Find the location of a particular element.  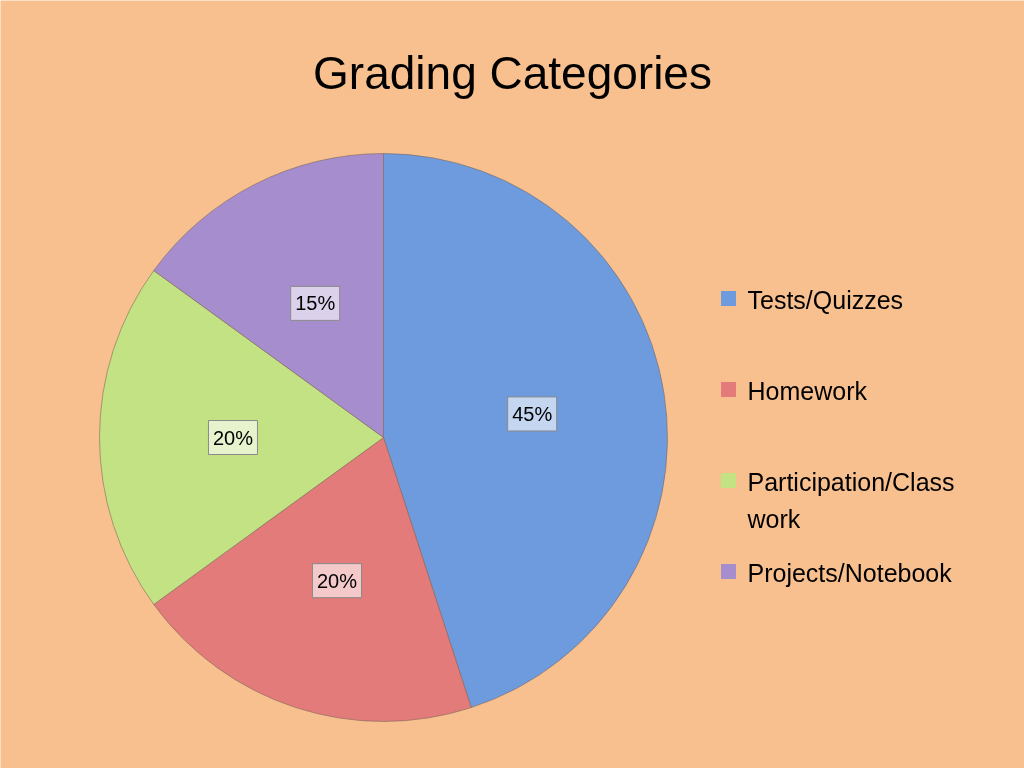

legend-label: Participation/Class work is located at coordinates (850, 500).